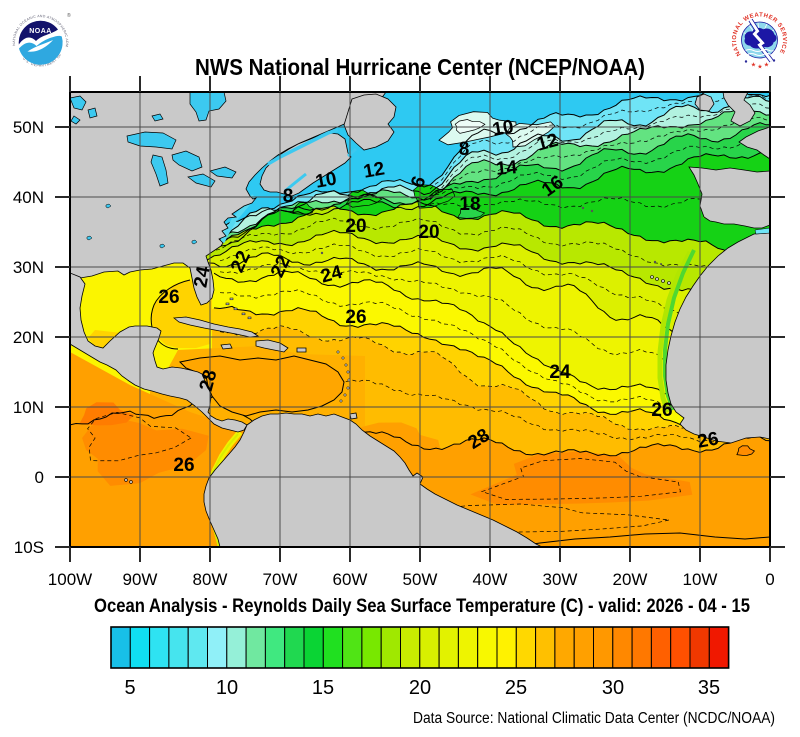 The height and width of the screenshot is (737, 800). What do you see at coordinates (490, 579) in the screenshot?
I see `svg-text: 40W` at bounding box center [490, 579].